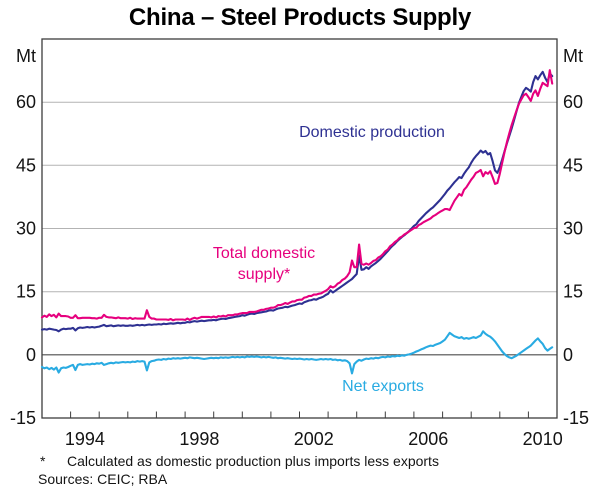 This screenshot has width=600, height=491. I want to click on series-label-domestic-production: Domestic production, so click(372, 132).